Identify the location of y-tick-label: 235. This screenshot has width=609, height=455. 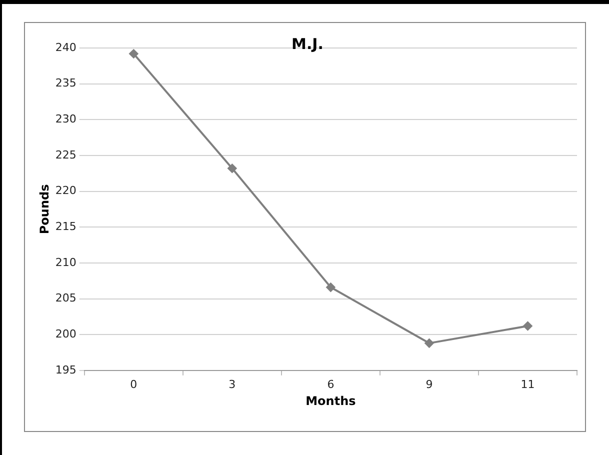
(65, 83).